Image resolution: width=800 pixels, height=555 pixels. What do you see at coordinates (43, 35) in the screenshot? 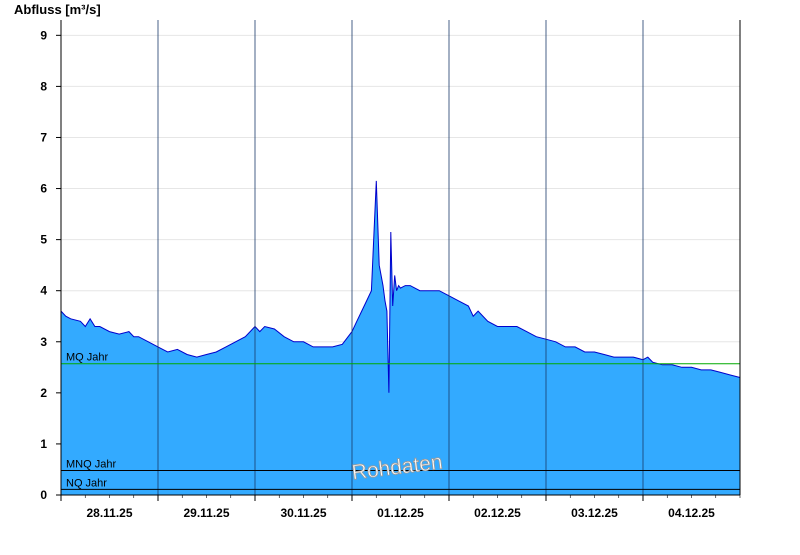
I see `y-tick-label-9: 9` at bounding box center [43, 35].